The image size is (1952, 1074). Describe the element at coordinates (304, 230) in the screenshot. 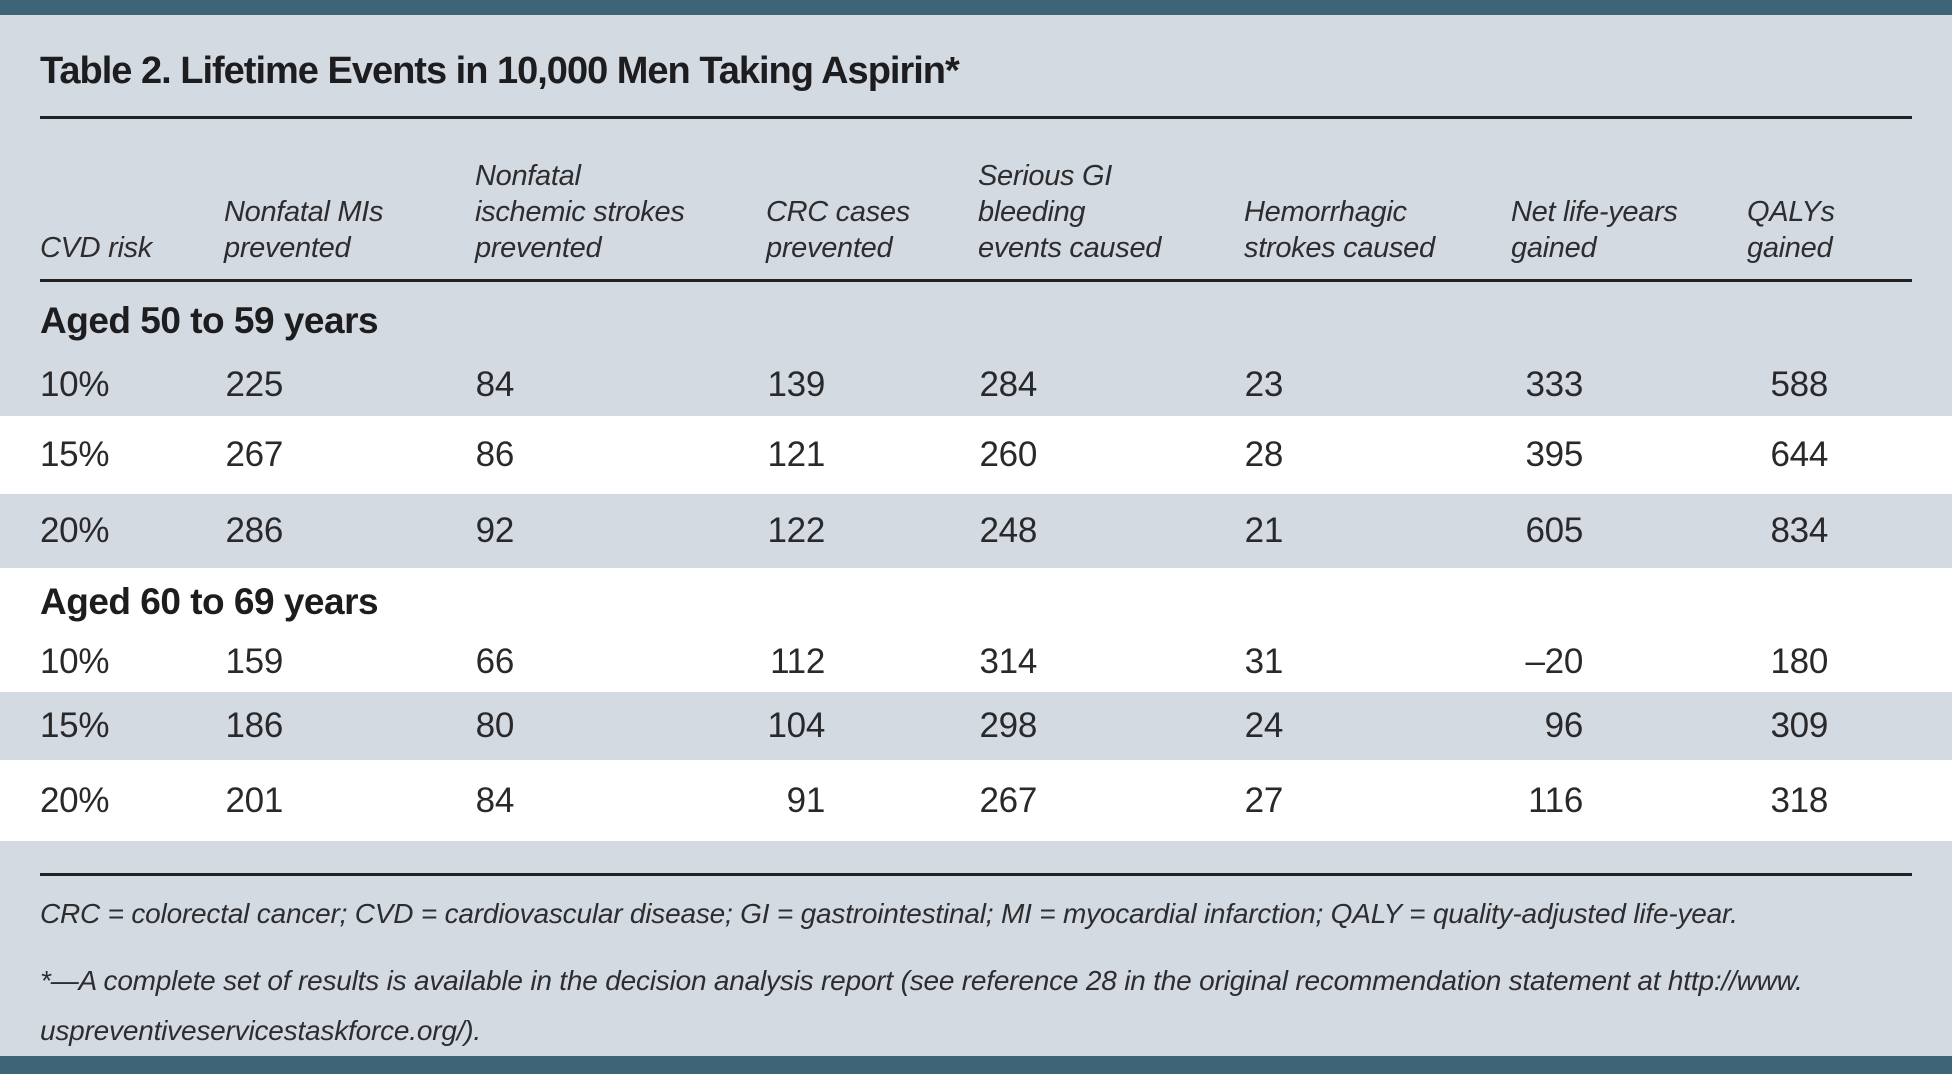

I see `column-header-nonfatal-mis: Nonfatal MIs prevented` at that location.